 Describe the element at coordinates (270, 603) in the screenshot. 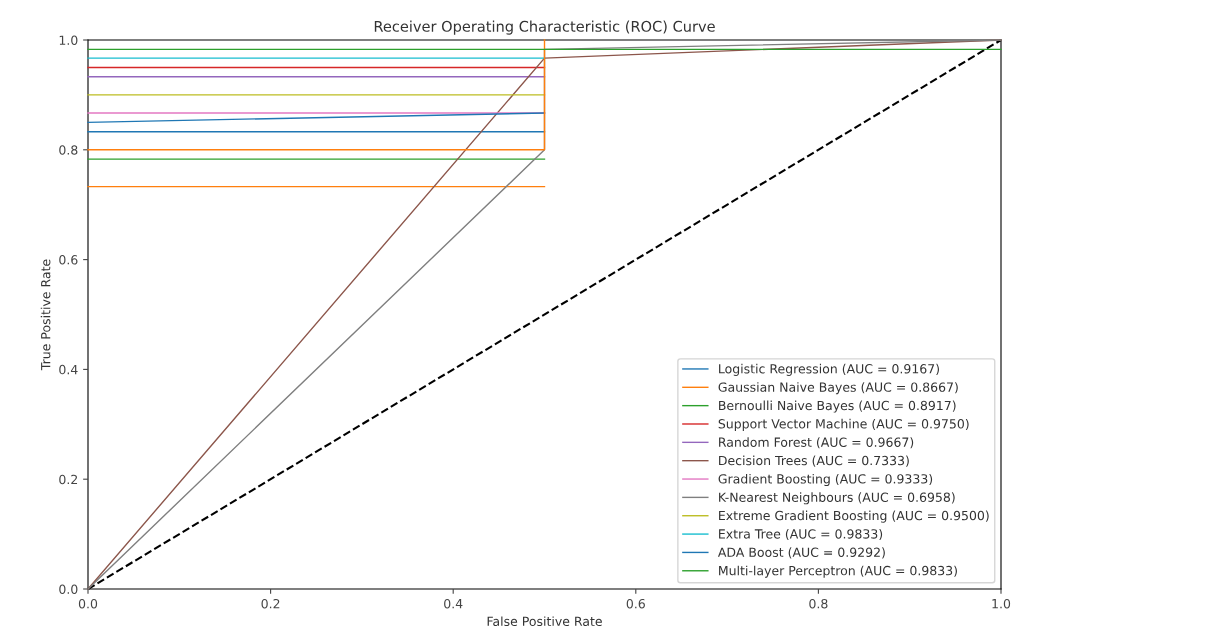

I see `x-tick-label: 0.2` at that location.